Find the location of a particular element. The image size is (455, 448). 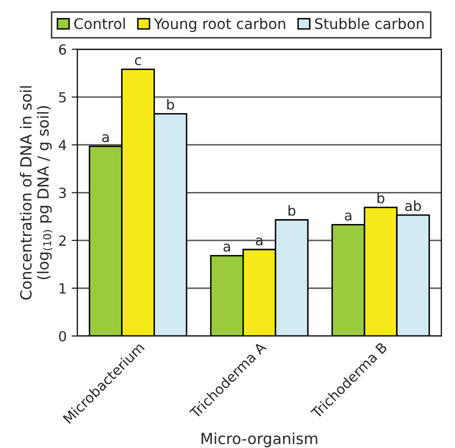

legend-label: Young root carbon is located at coordinates (220, 25).